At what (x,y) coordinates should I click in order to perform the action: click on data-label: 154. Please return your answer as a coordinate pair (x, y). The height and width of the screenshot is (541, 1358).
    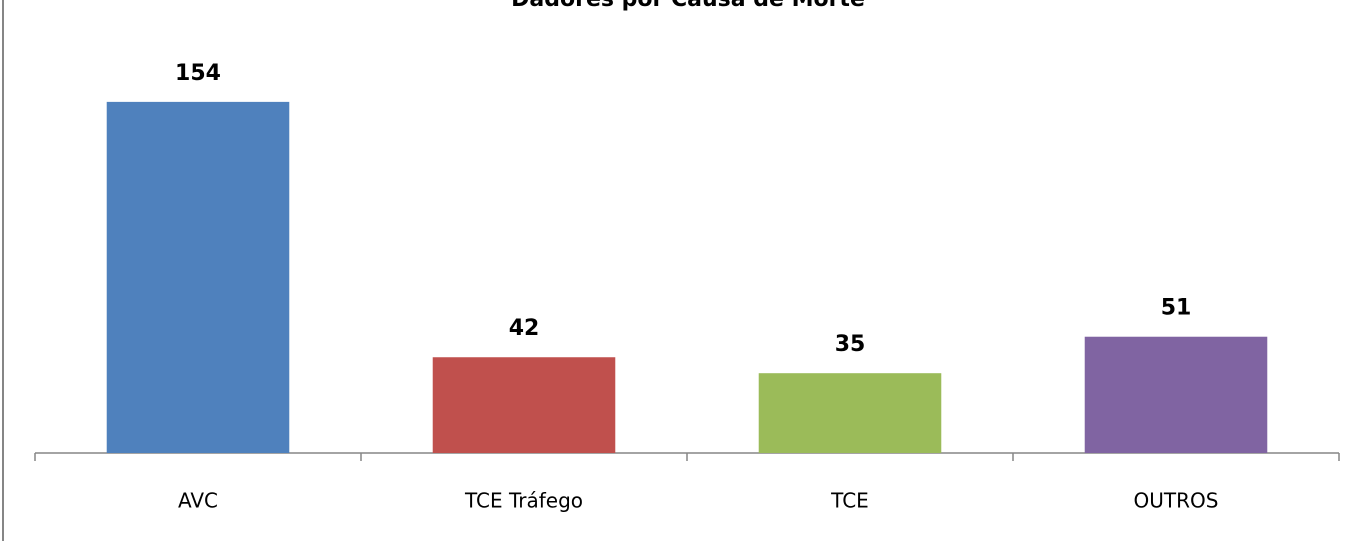
    Looking at the image, I should click on (198, 73).